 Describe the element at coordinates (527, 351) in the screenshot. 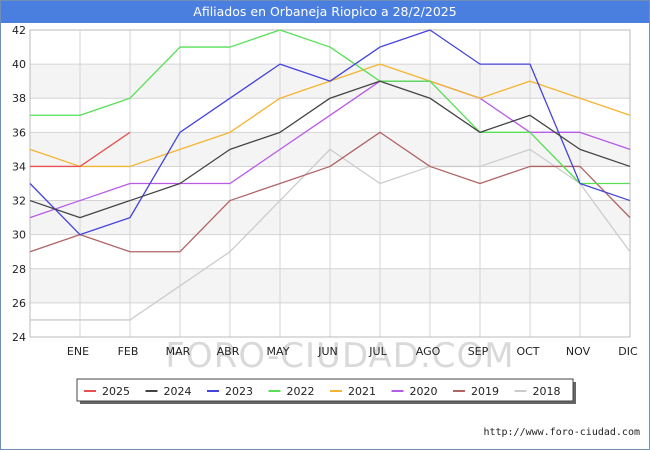

I see `x-tick-label: OCT` at that location.